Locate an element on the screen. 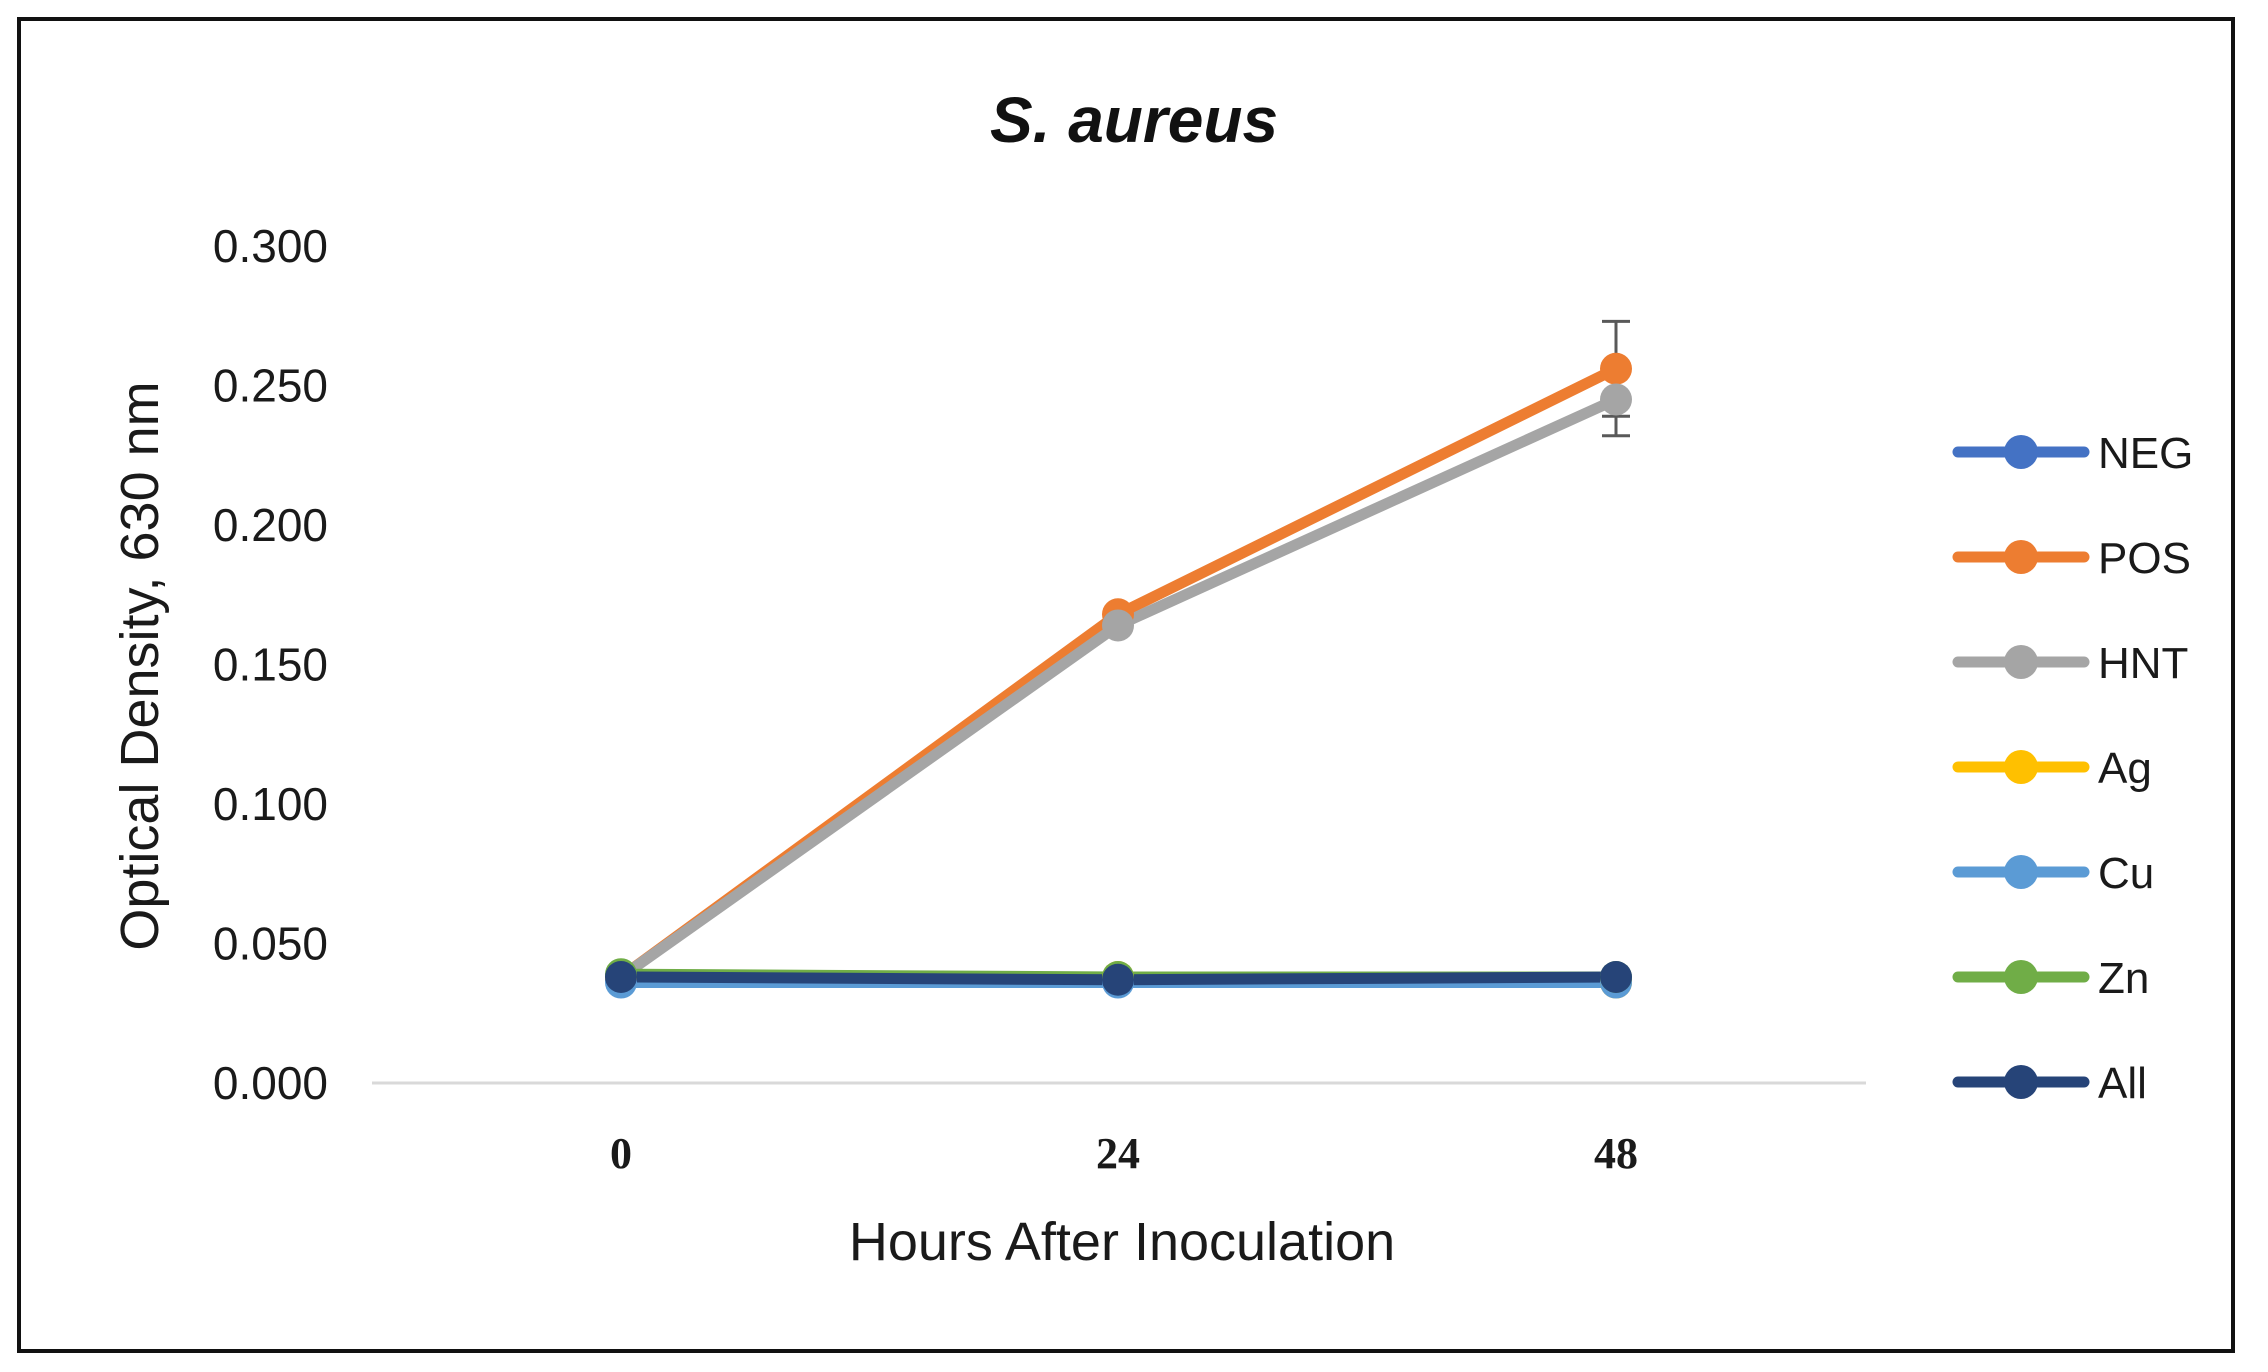 This screenshot has height=1372, width=2268. x-tick-label: 24 is located at coordinates (1118, 1153).